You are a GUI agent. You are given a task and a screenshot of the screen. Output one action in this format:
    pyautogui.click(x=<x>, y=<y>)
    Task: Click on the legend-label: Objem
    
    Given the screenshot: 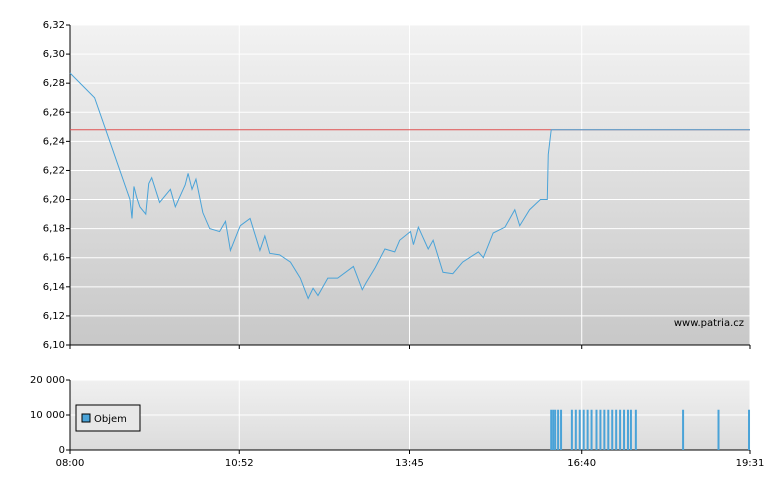 What is the action you would take?
    pyautogui.click(x=110, y=419)
    